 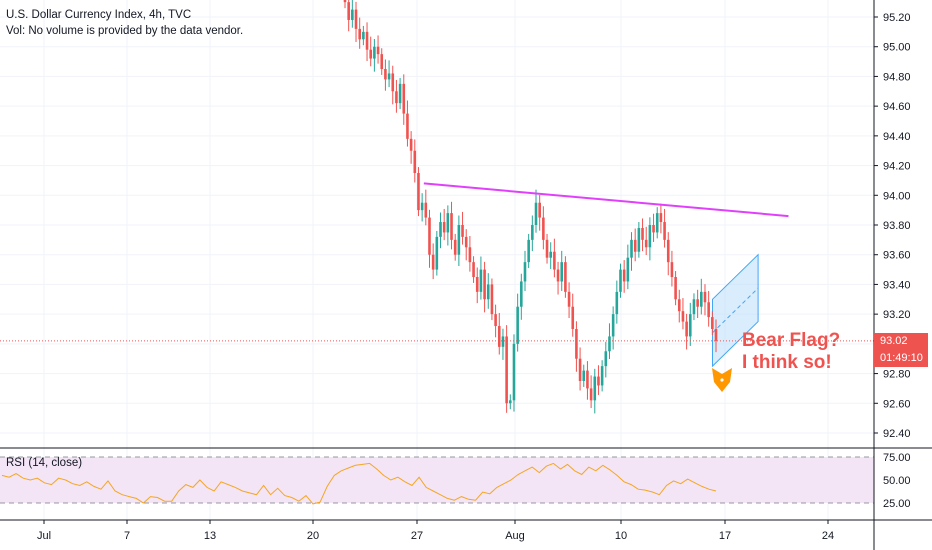 What do you see at coordinates (313, 536) in the screenshot?
I see `time-tick-label: 20` at bounding box center [313, 536].